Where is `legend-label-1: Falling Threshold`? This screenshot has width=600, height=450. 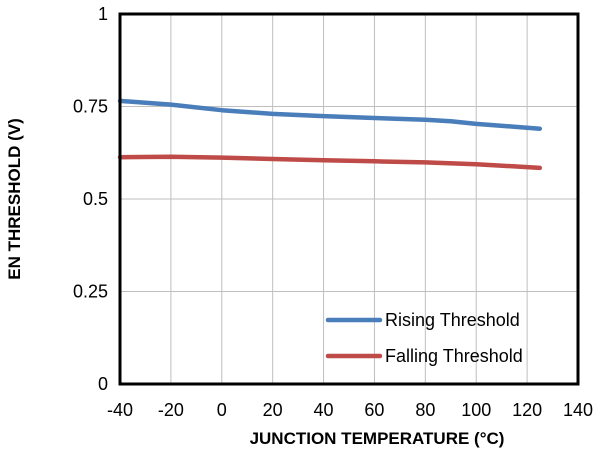 legend-label-1: Falling Threshold is located at coordinates (454, 356).